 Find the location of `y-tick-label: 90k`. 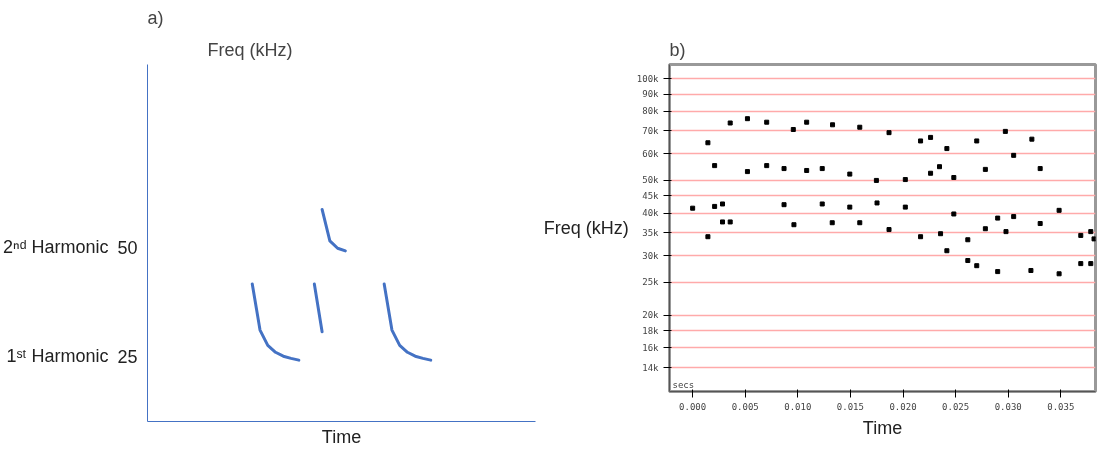

y-tick-label: 90k is located at coordinates (651, 94).